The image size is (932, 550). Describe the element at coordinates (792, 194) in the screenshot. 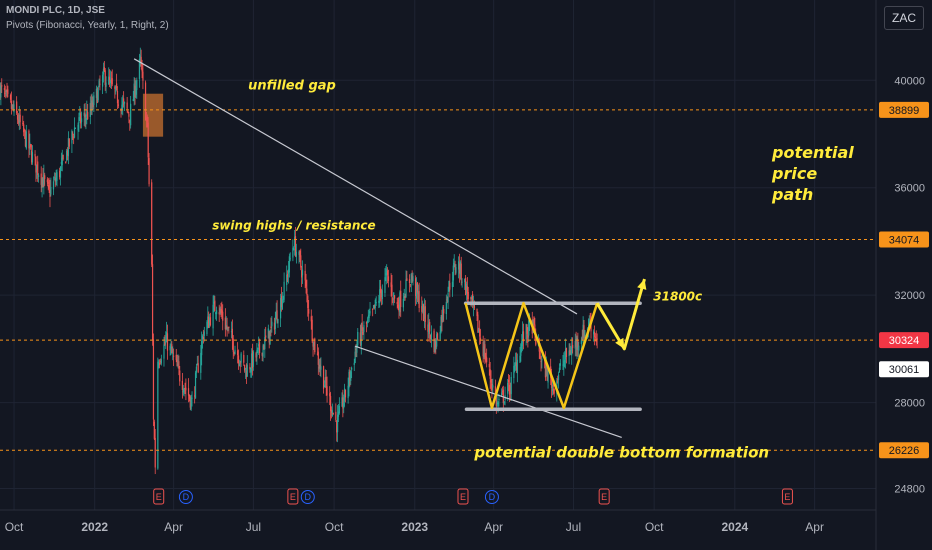

I see `side-note-text: path` at that location.